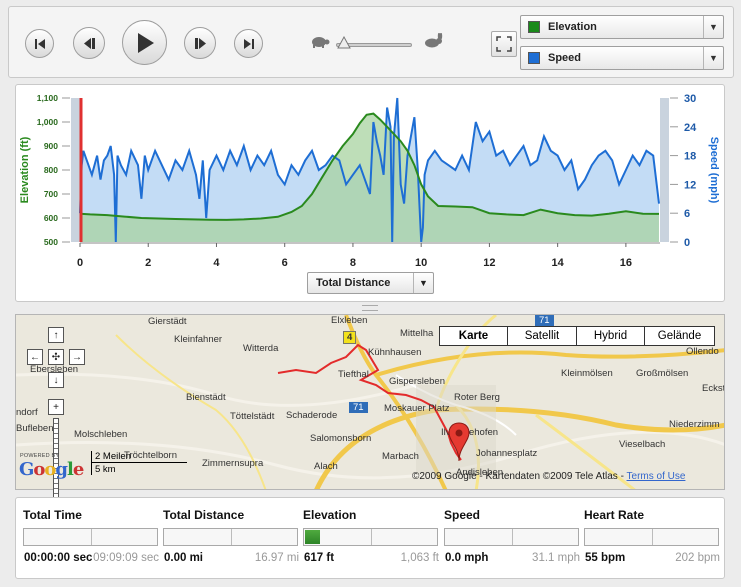  What do you see at coordinates (285, 263) in the screenshot?
I see `x-tick-label: 6` at bounding box center [285, 263].